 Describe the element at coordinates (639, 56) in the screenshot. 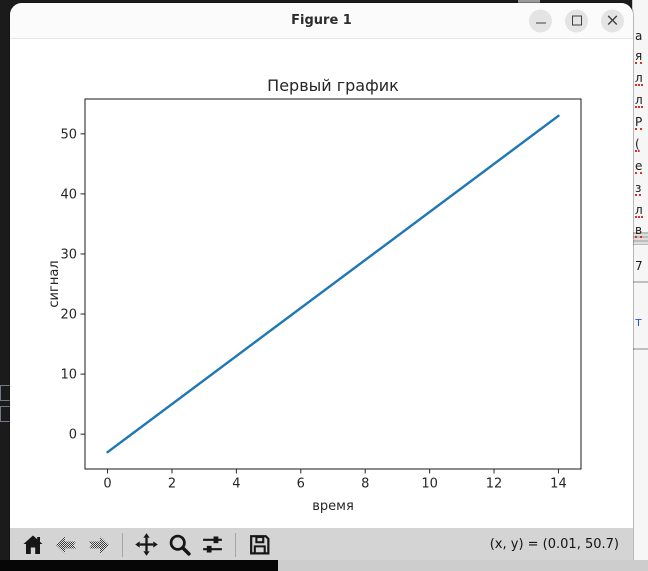

I see `background-text-fragment: я` at that location.